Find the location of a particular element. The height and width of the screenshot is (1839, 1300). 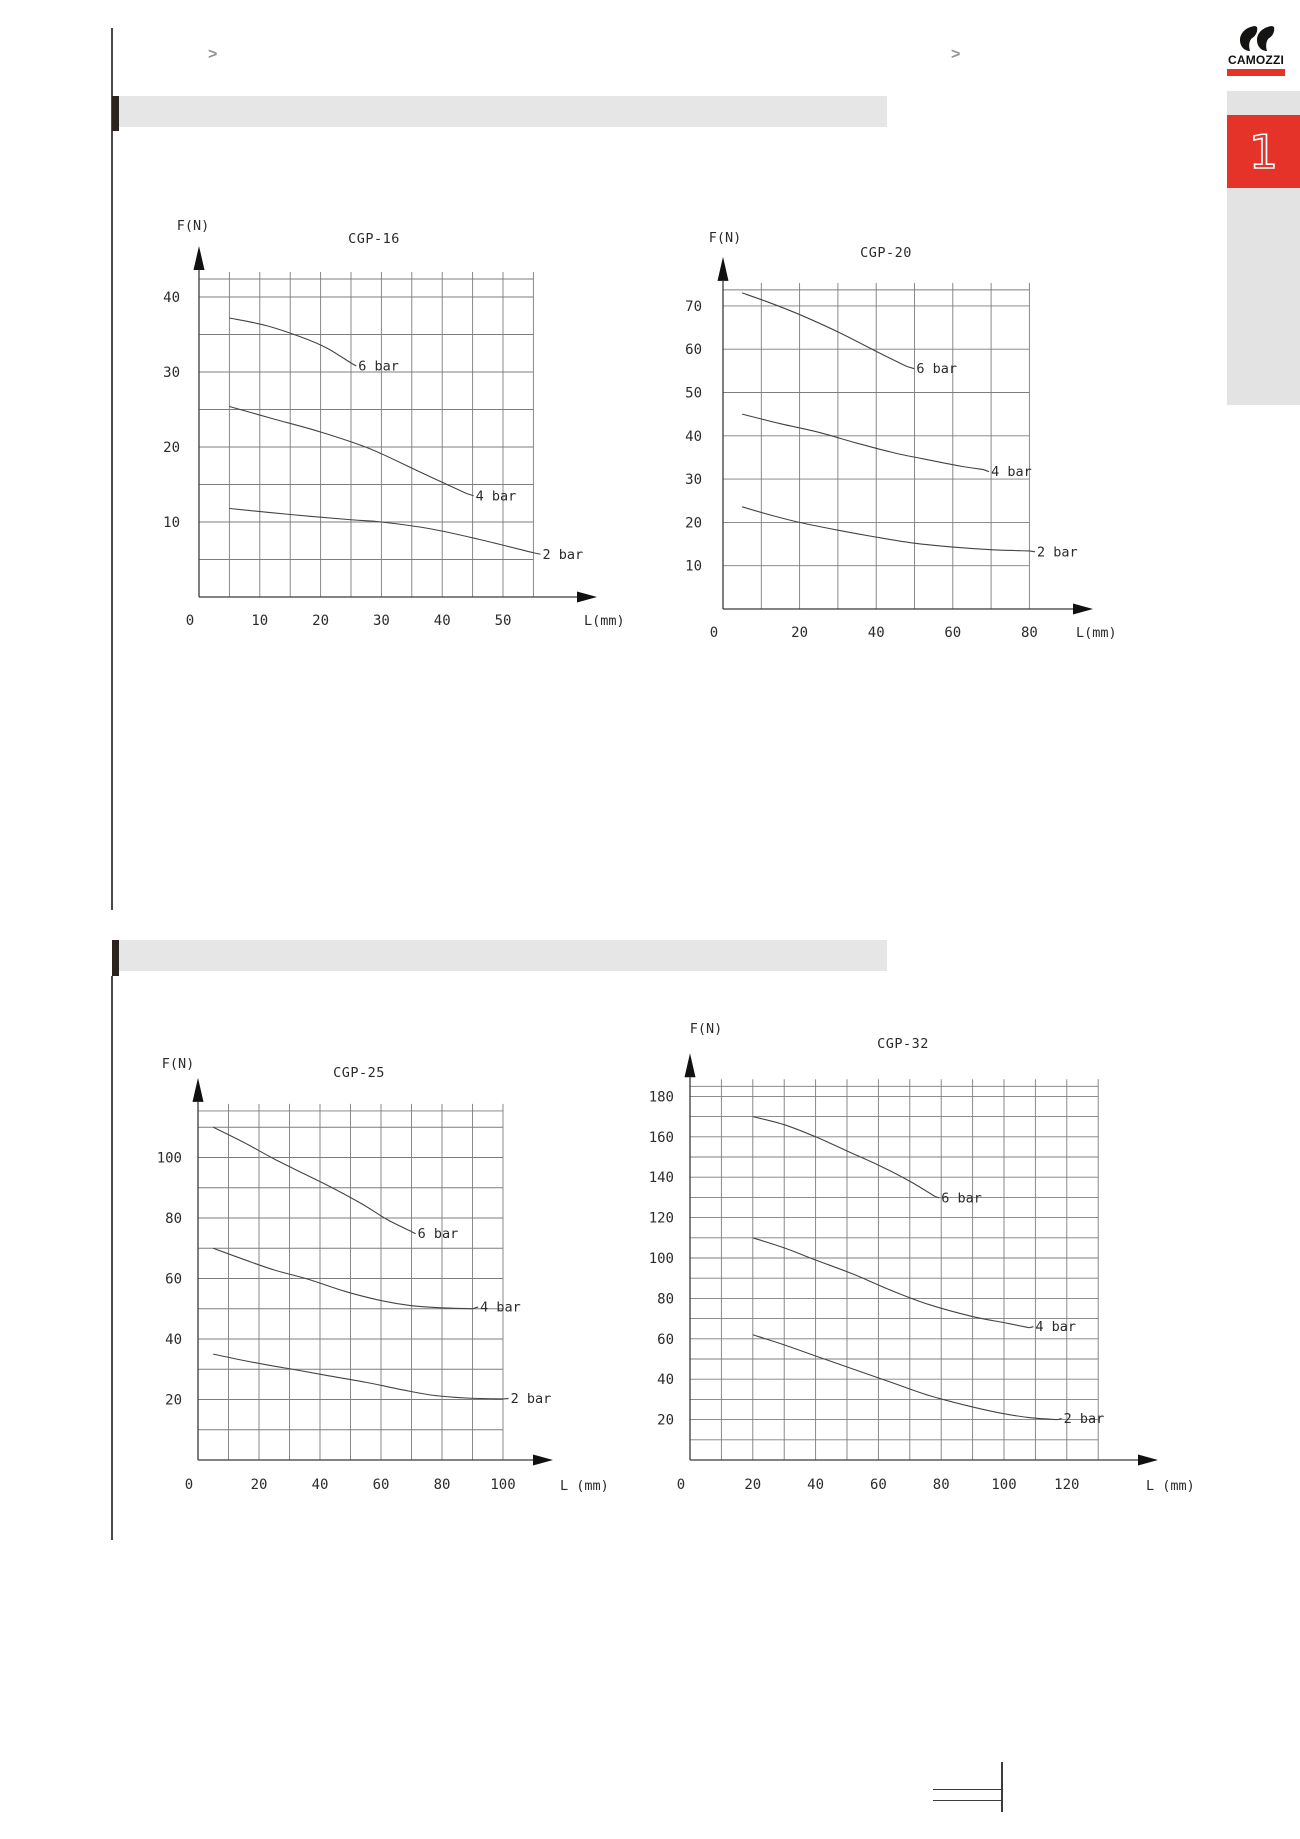

y-tick-label: 80 is located at coordinates (173, 1219).